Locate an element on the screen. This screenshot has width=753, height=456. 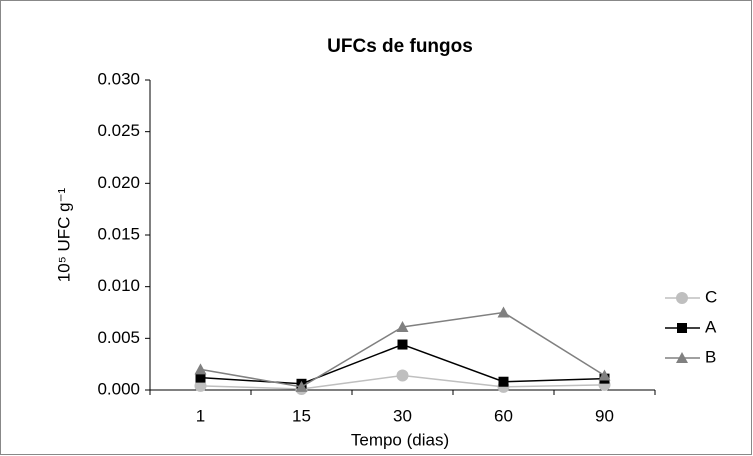
x-tick-label: 15 is located at coordinates (301, 415).